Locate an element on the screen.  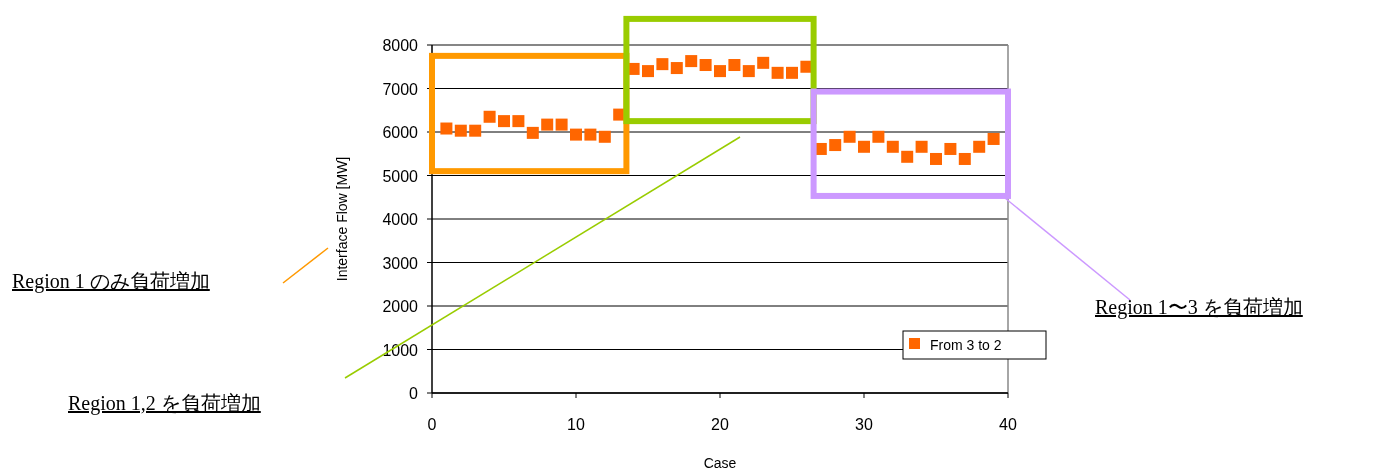
legend-label: From 3 to 2 is located at coordinates (966, 345).